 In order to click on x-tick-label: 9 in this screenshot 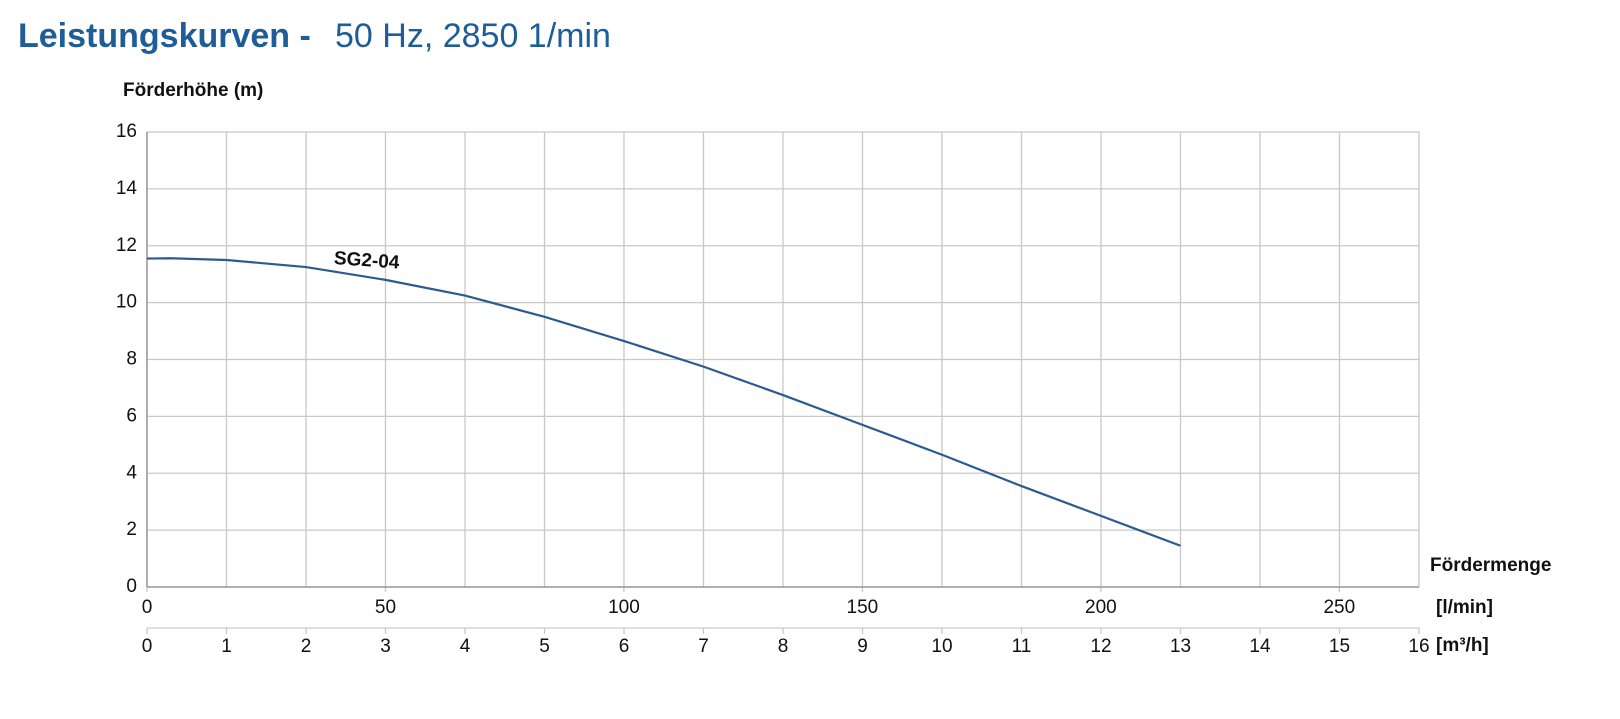, I will do `click(862, 646)`.